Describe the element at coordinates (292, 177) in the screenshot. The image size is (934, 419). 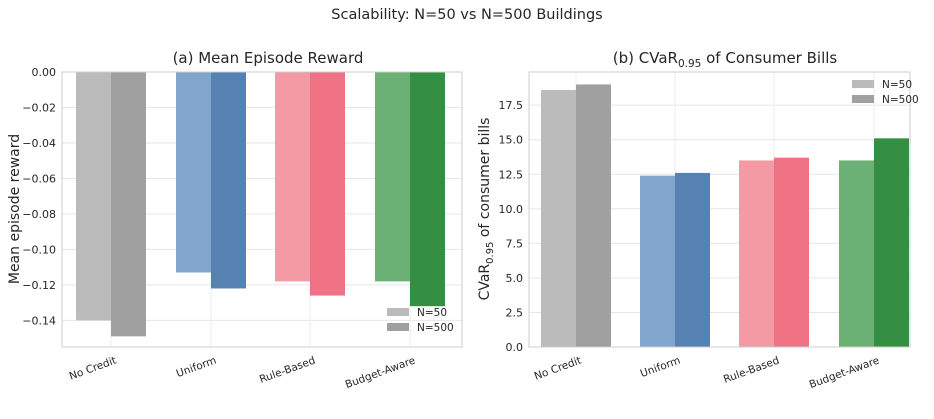
I see `panel-a-bar-rule-based-n50` at that location.